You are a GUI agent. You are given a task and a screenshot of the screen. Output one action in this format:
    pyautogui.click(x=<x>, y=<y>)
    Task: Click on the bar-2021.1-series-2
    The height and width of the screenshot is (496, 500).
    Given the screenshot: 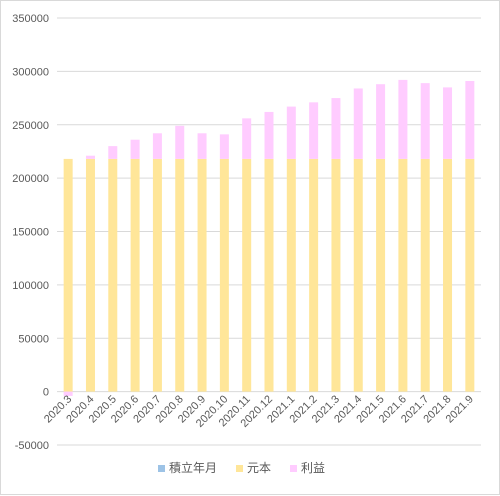 What is the action you would take?
    pyautogui.click(x=291, y=132)
    